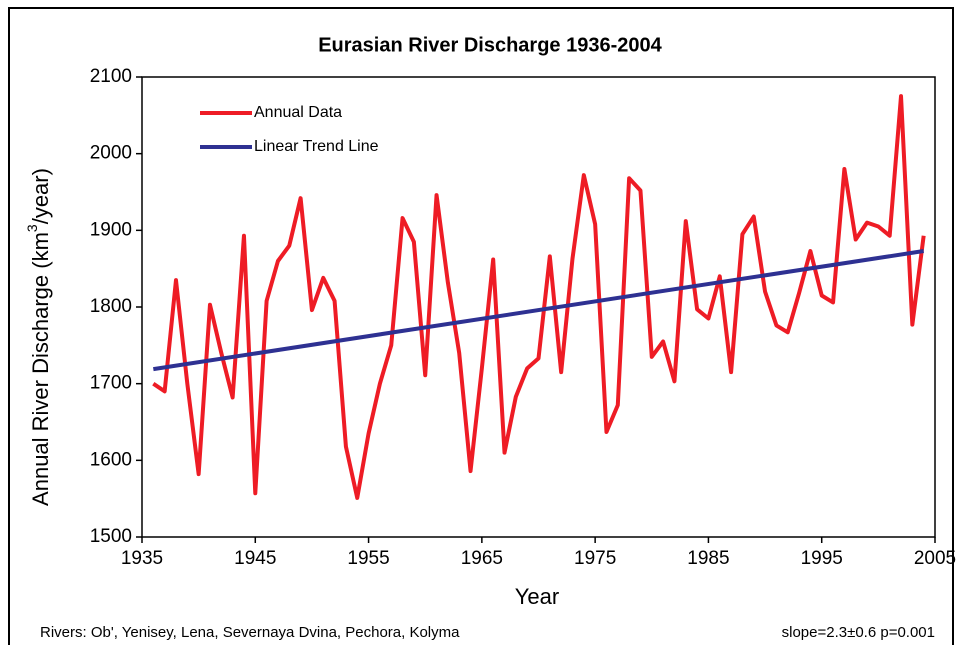 This screenshot has width=962, height=645. I want to click on footnote: slope=2.3±0.6 p=0.001, so click(858, 632).